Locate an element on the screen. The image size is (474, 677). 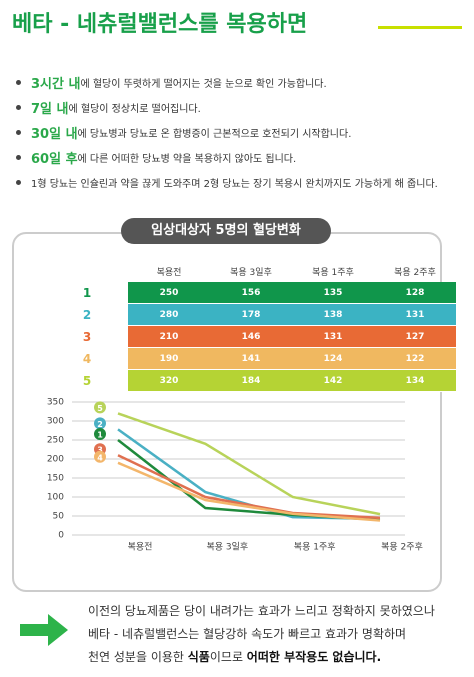
x-tick-label: 복용 1주후 is located at coordinates (315, 547).